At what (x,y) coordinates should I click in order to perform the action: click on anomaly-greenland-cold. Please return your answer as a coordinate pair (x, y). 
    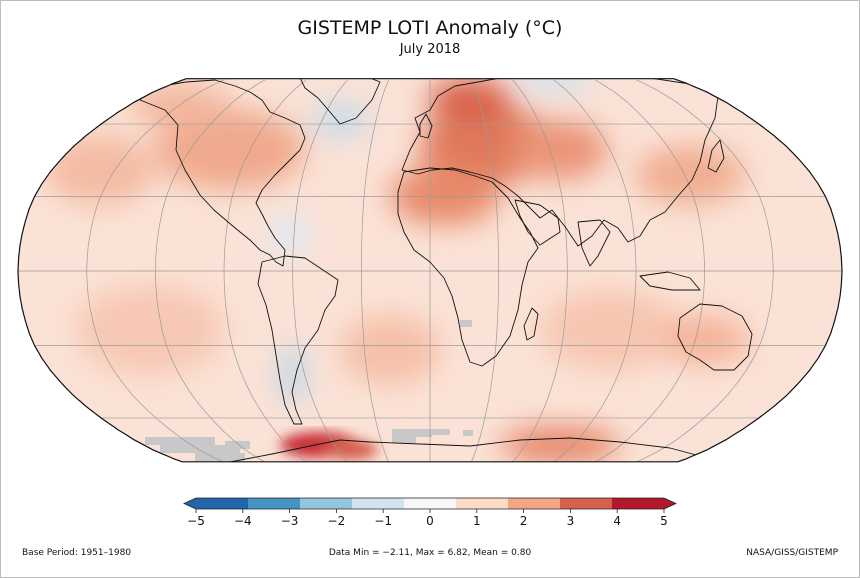
    Looking at the image, I should click on (340, 120).